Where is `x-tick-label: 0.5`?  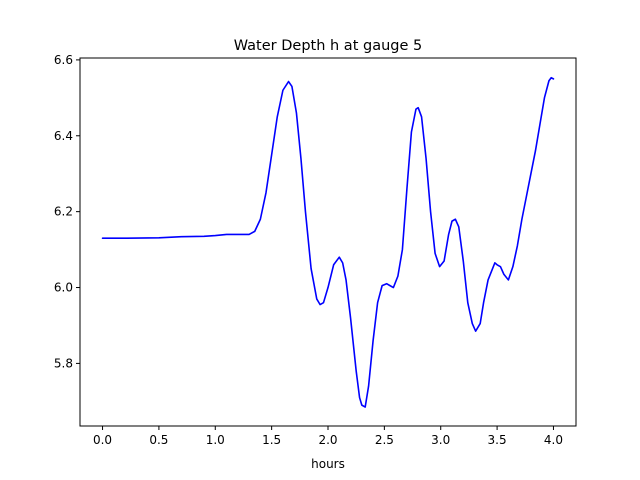
x-tick-label: 0.5 is located at coordinates (158, 440).